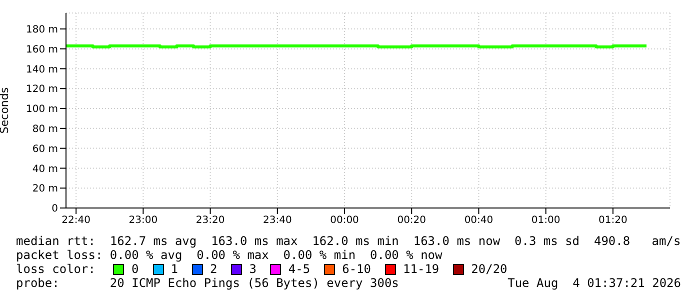 The height and width of the screenshot is (297, 697). I want to click on x-tick-label: 00:00, so click(344, 220).